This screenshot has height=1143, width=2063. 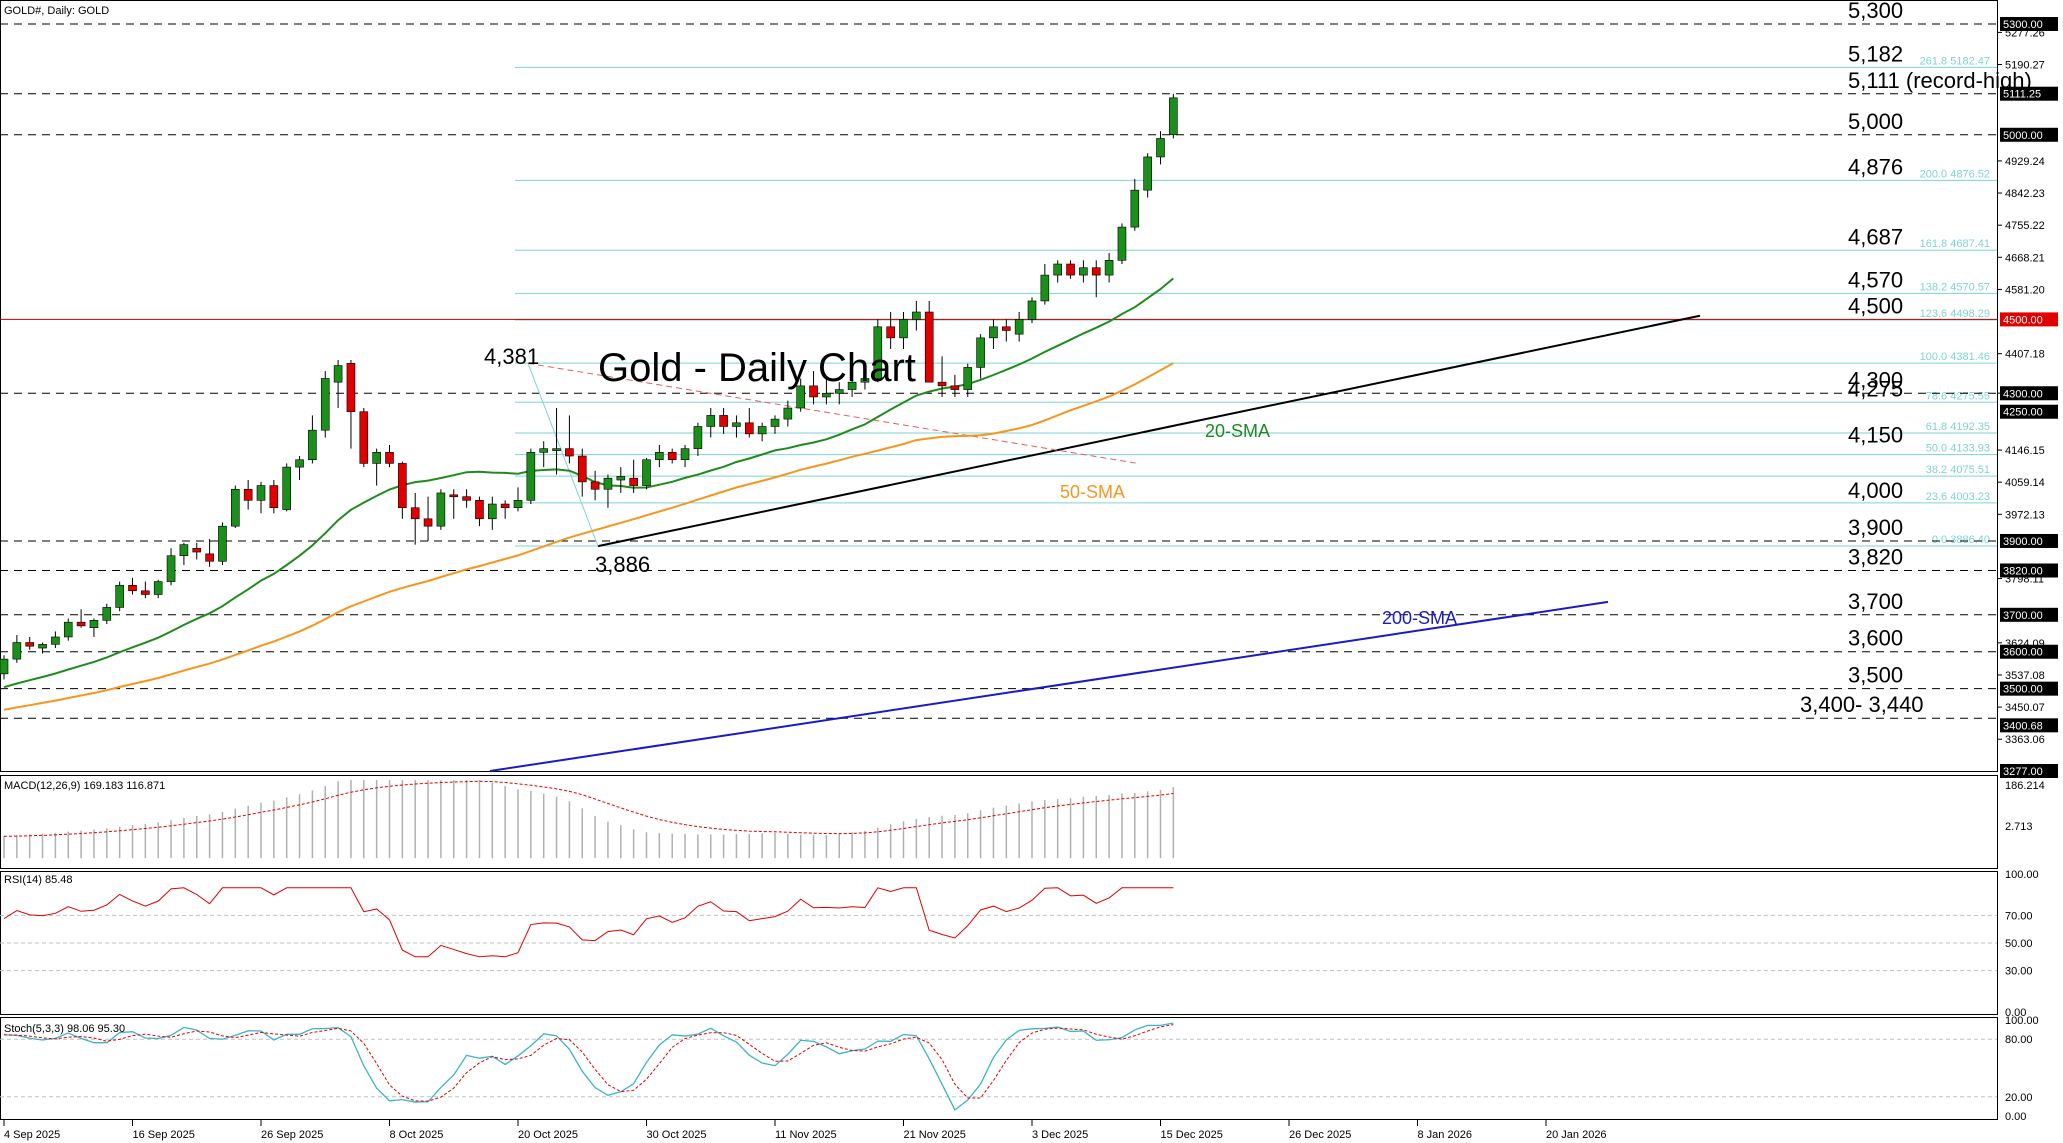 What do you see at coordinates (2025, 33) in the screenshot?
I see `axis-price-label: 5277.26` at bounding box center [2025, 33].